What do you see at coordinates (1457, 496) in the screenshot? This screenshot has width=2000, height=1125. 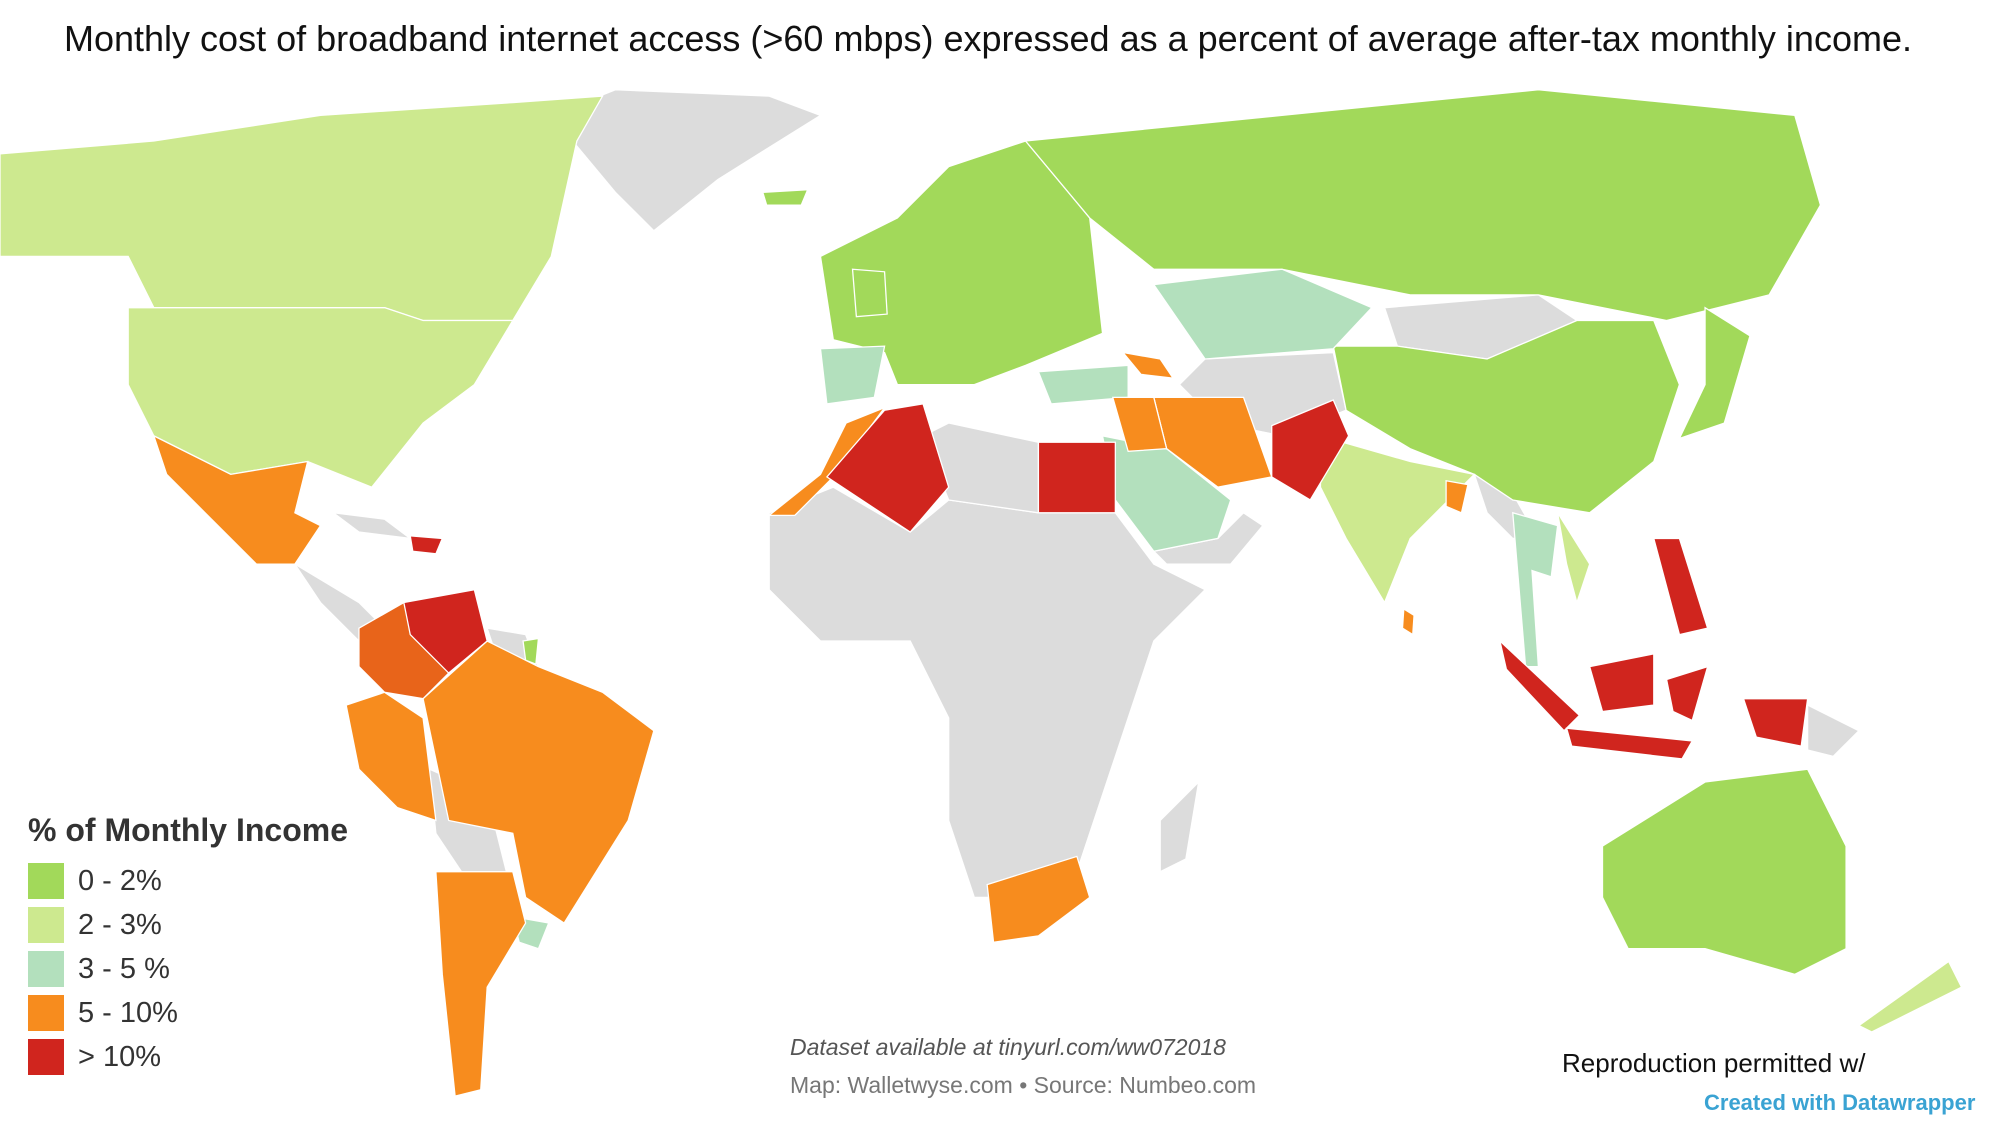 I see `region-bangladesh` at bounding box center [1457, 496].